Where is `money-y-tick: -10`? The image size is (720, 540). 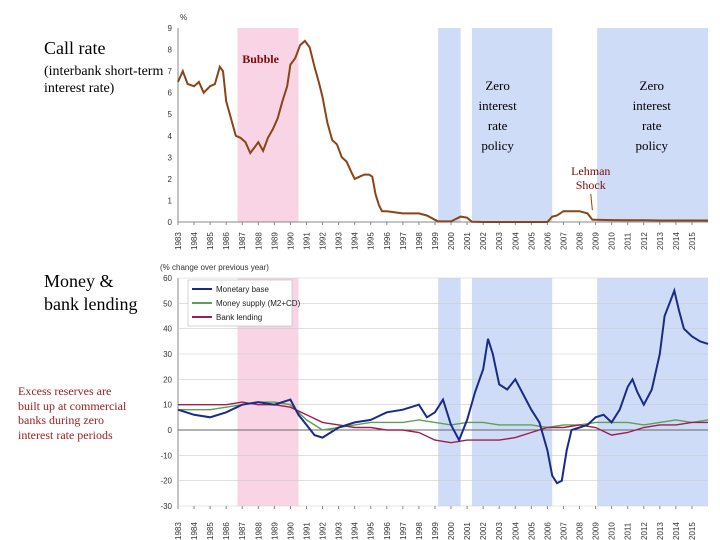
money-y-tick: -10 is located at coordinates (166, 455).